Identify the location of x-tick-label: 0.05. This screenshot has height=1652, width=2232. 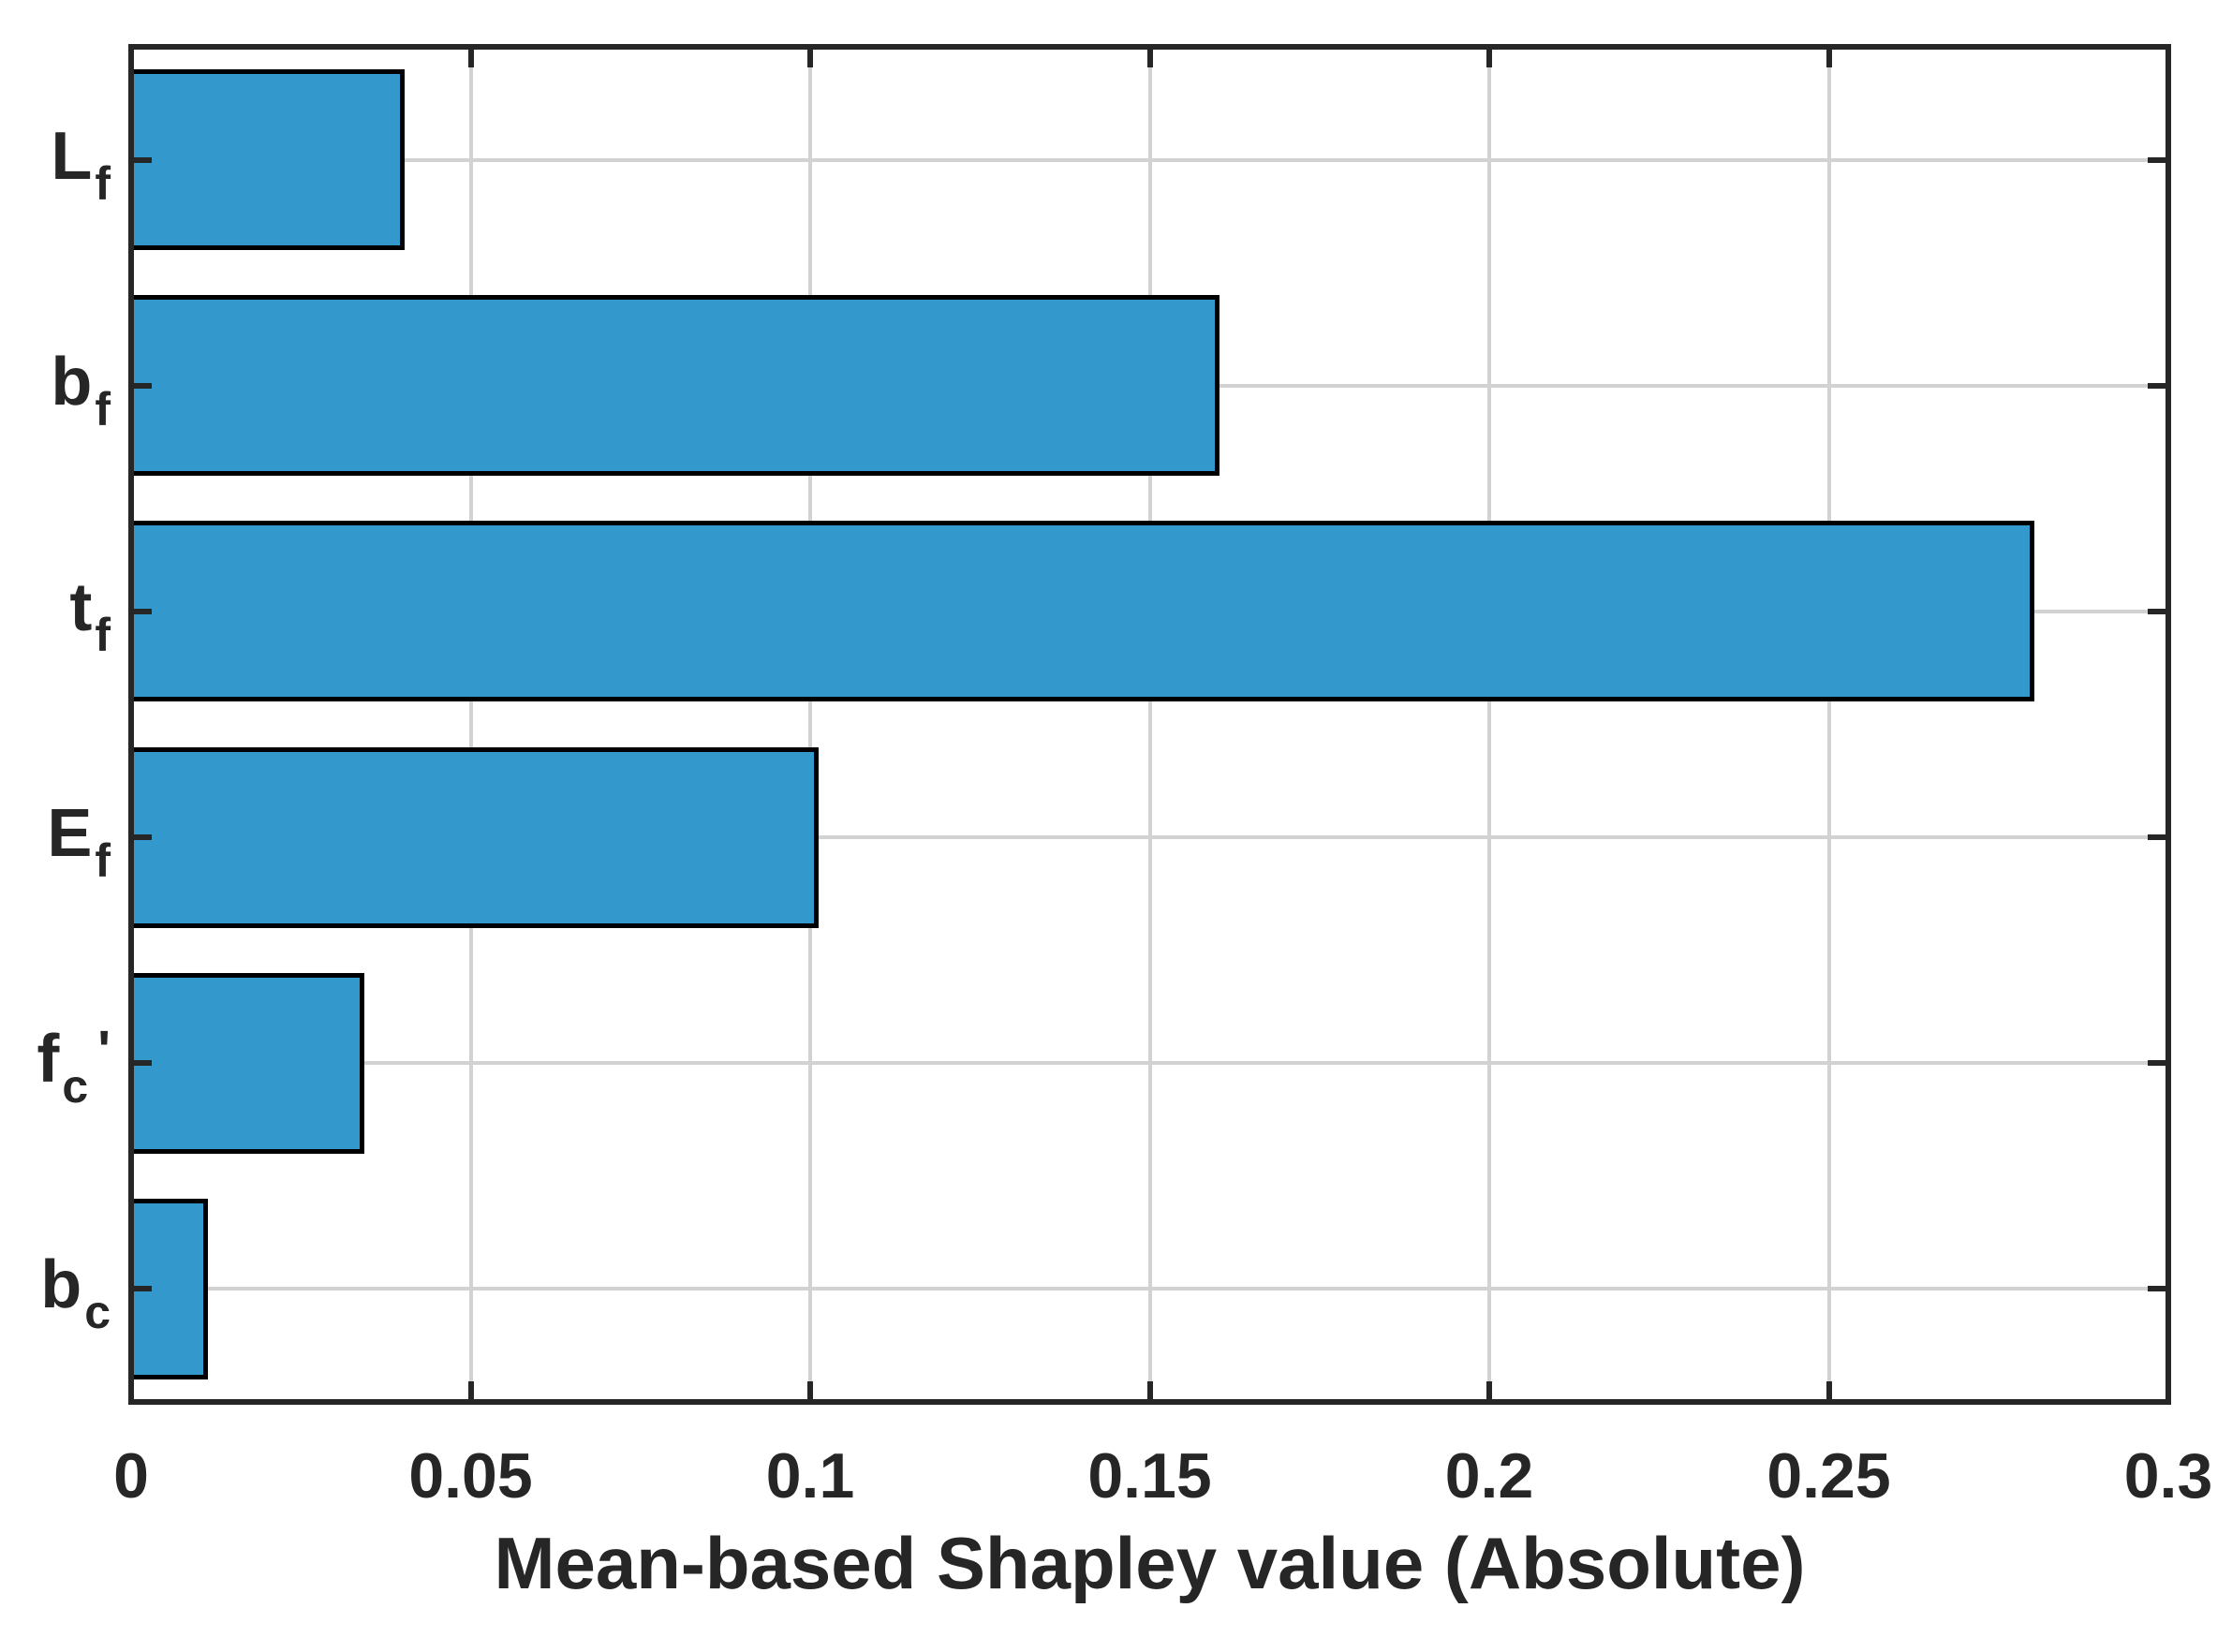
(470, 1476).